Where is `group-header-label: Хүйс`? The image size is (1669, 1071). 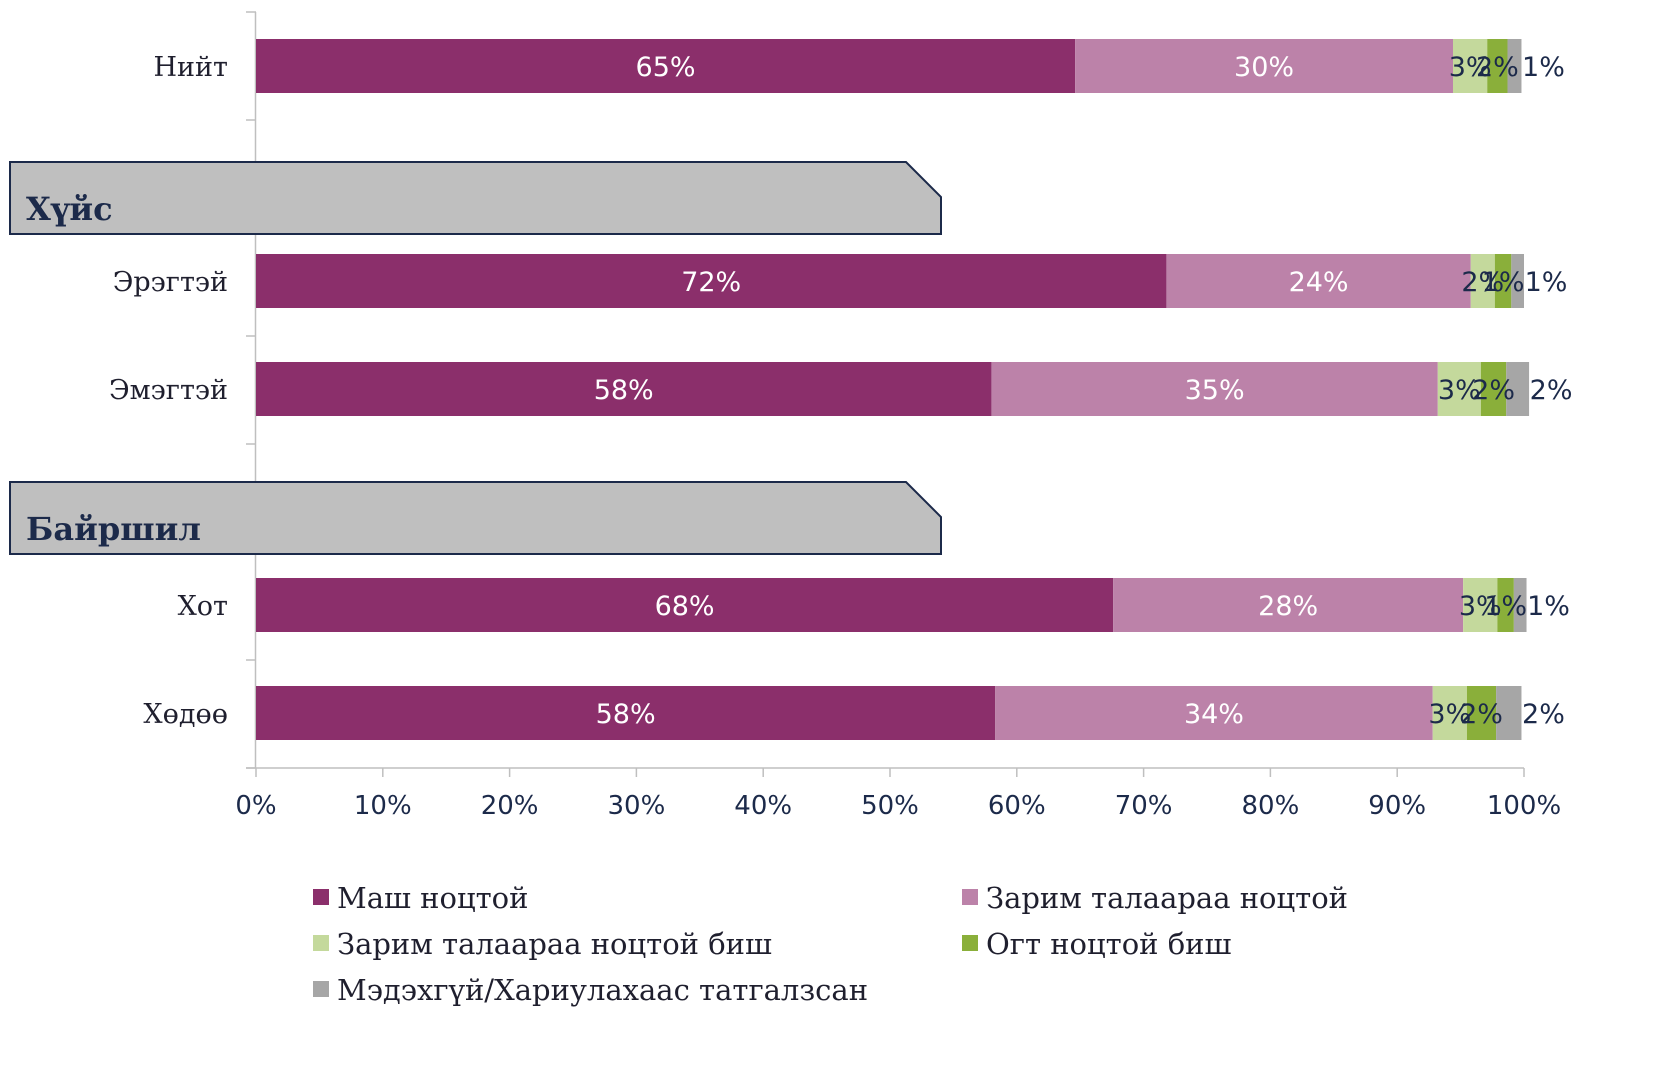 group-header-label: Хүйс is located at coordinates (69, 209).